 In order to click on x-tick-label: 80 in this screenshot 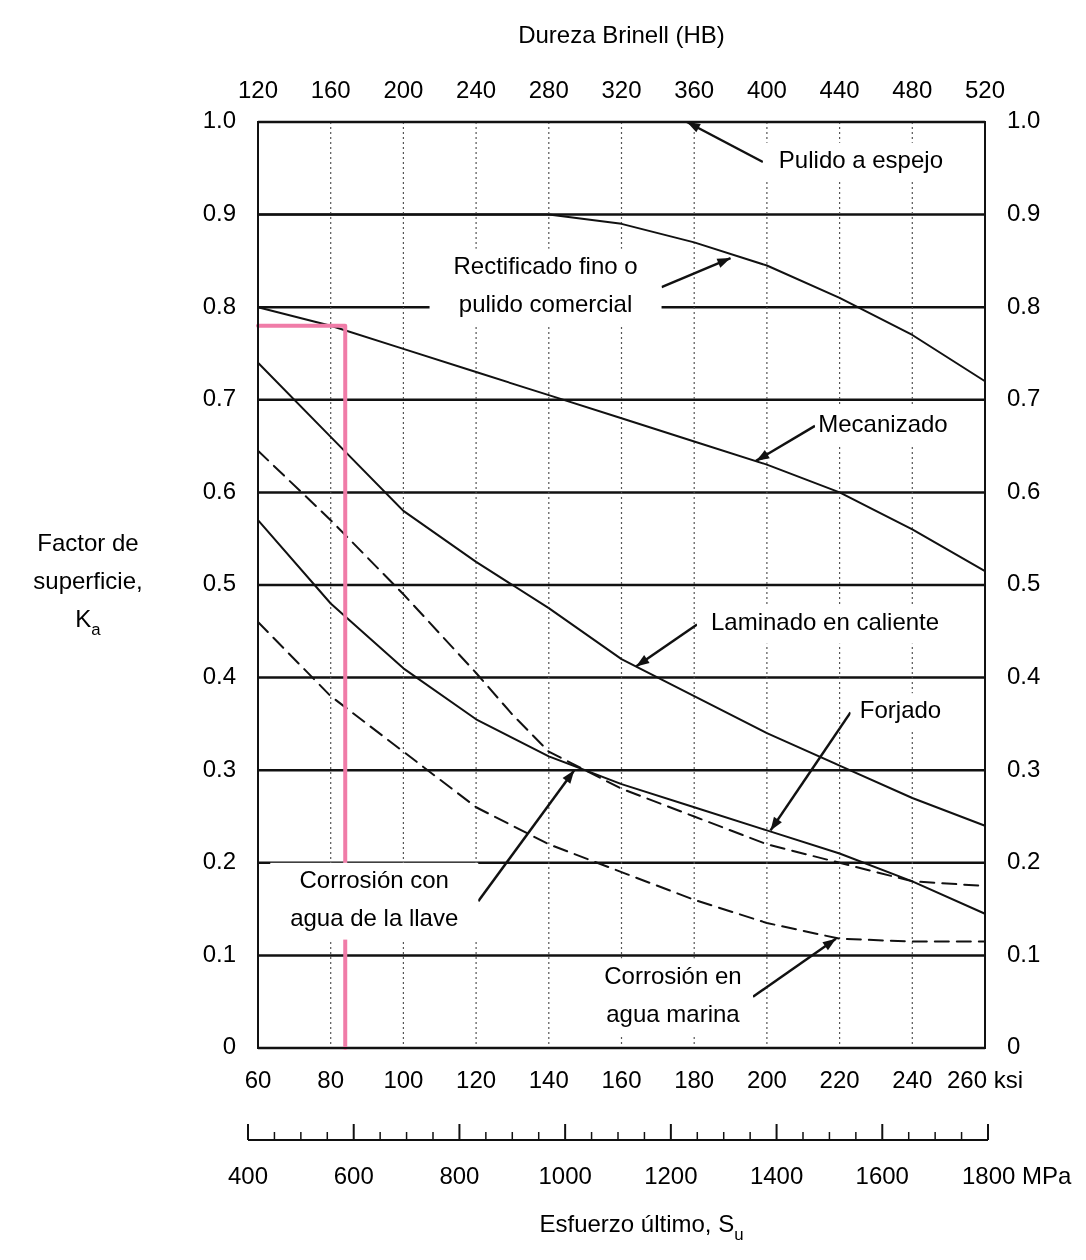, I will do `click(331, 1079)`.